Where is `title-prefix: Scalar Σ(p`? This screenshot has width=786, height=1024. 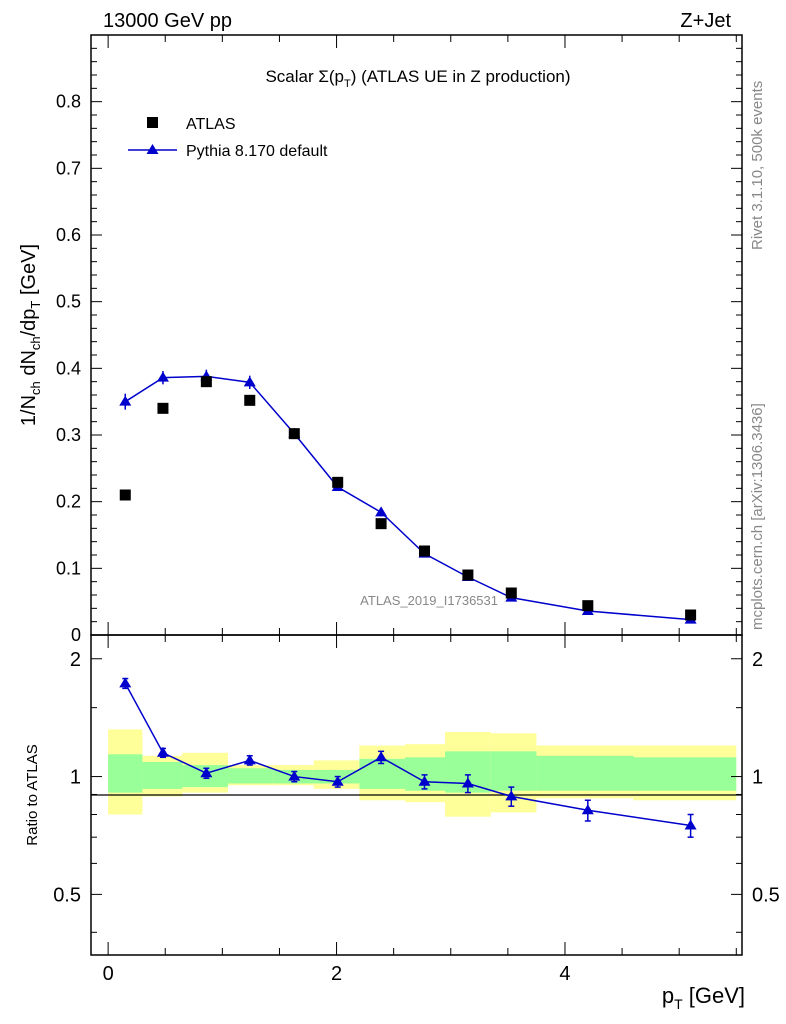
title-prefix: Scalar Σ(p is located at coordinates (304, 76).